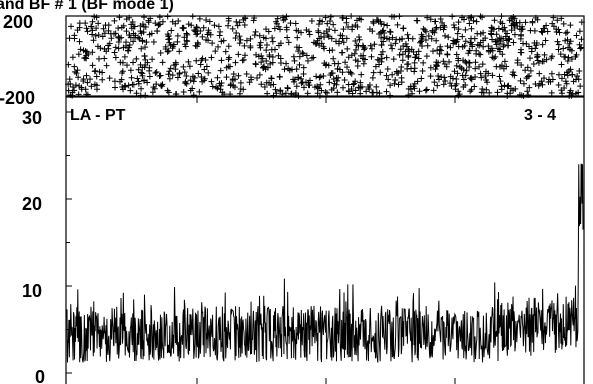 This screenshot has width=593, height=384. I want to click on amplitude-y-tick-10: 10, so click(32, 291).